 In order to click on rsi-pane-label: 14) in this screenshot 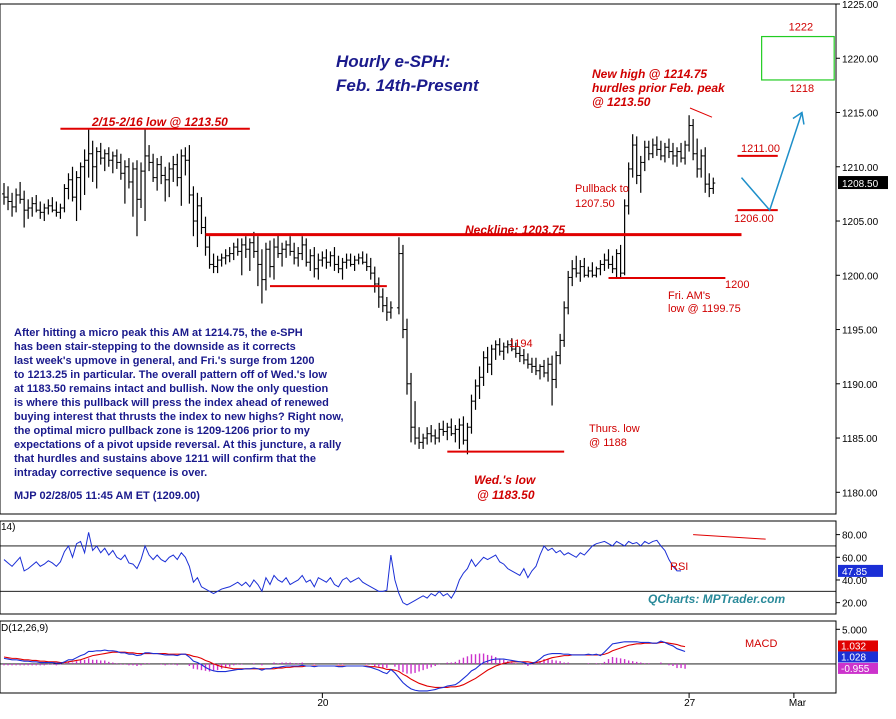, I will do `click(8, 527)`.